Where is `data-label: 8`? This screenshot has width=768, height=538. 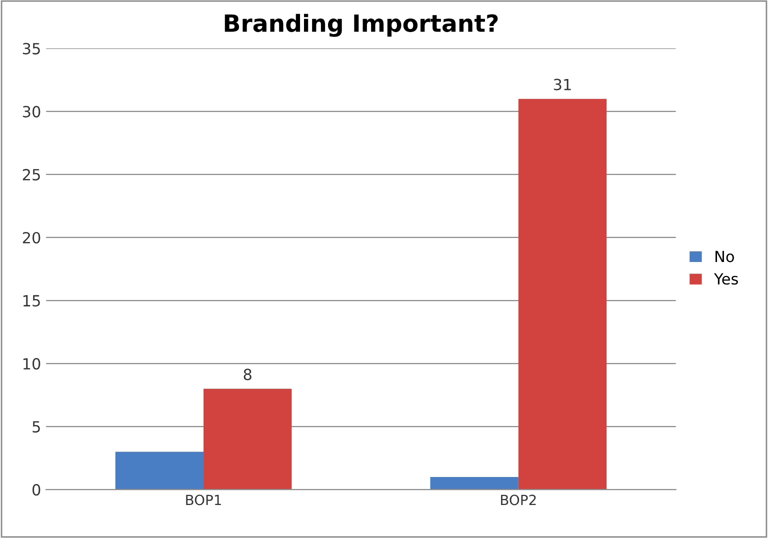
data-label: 8 is located at coordinates (248, 374).